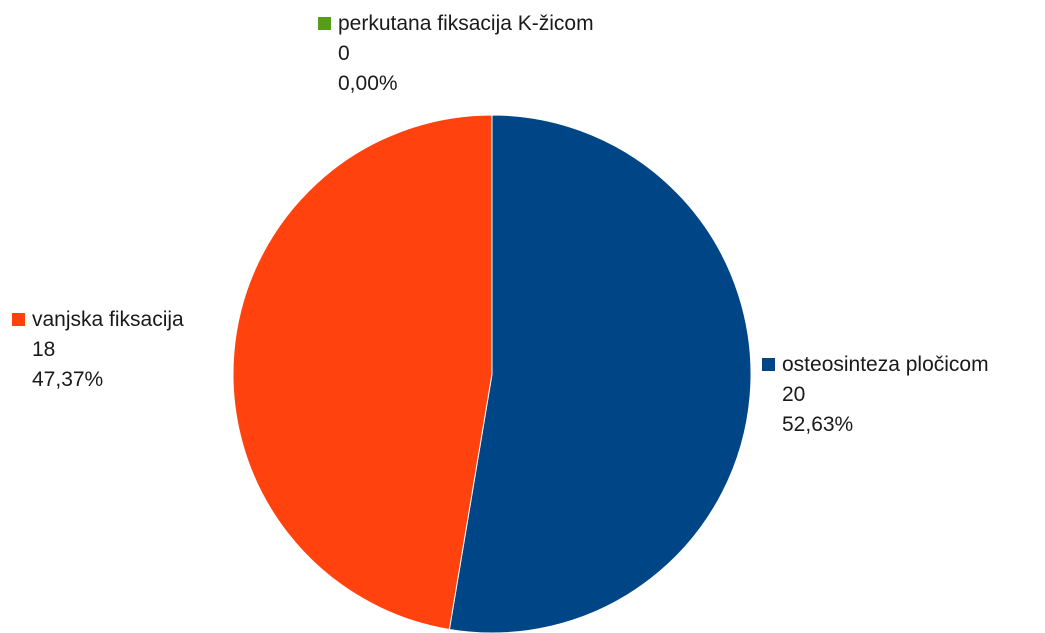 The width and height of the screenshot is (1045, 633). I want to click on data-label-1: osteosinteza pločicom 20 52,63%, so click(875, 394).